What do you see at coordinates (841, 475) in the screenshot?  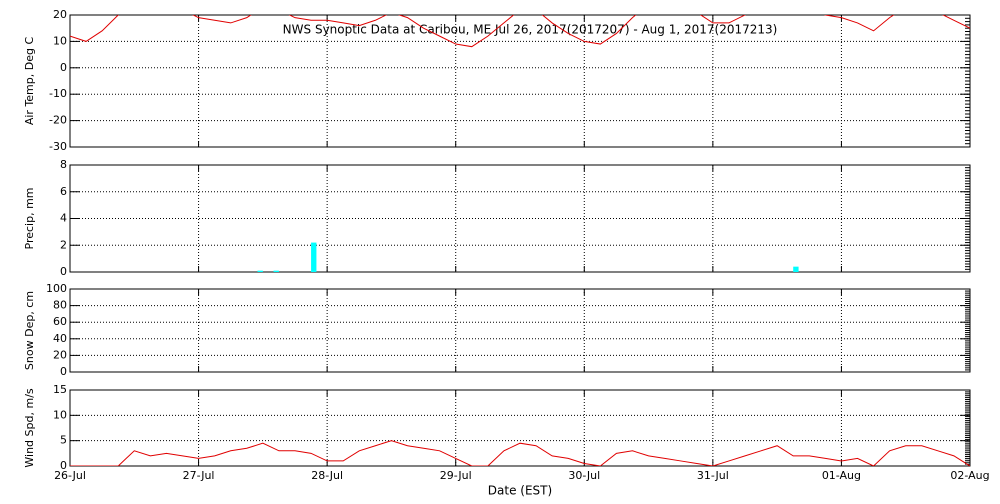 I see `x-tick-label: 01-Aug` at bounding box center [841, 475].